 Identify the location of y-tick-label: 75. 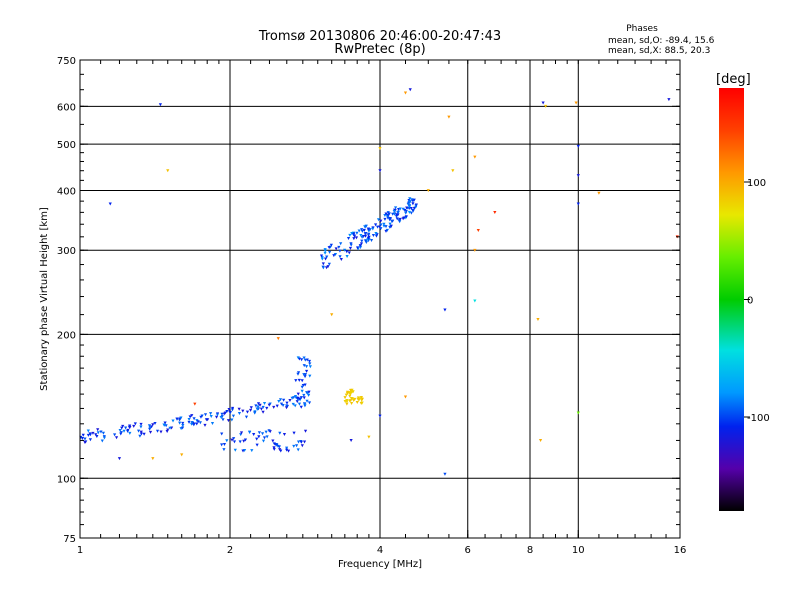
(69, 539).